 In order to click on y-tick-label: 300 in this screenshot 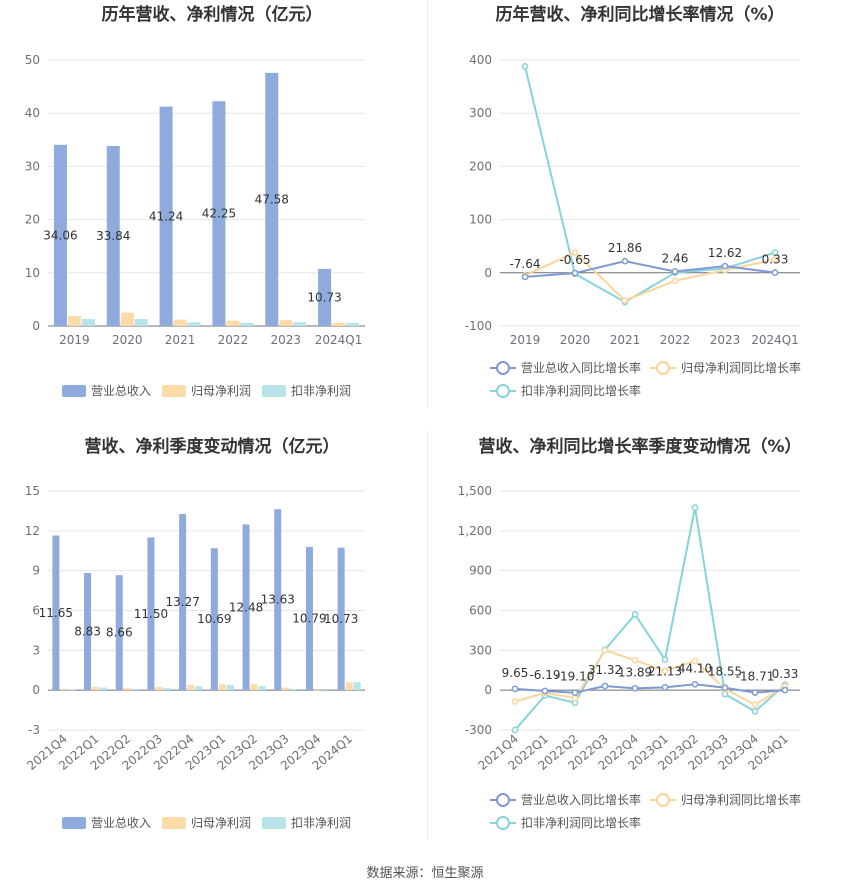, I will do `click(480, 113)`.